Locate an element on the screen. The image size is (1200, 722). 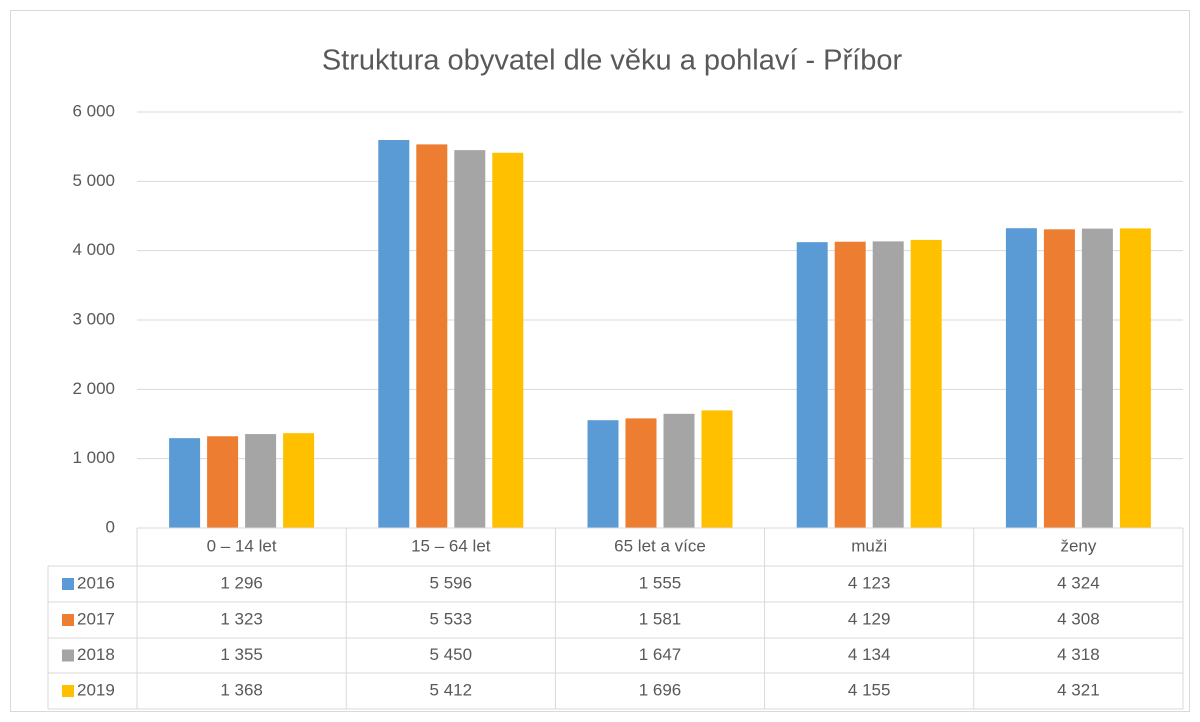
table-value: 4 134 is located at coordinates (869, 654).